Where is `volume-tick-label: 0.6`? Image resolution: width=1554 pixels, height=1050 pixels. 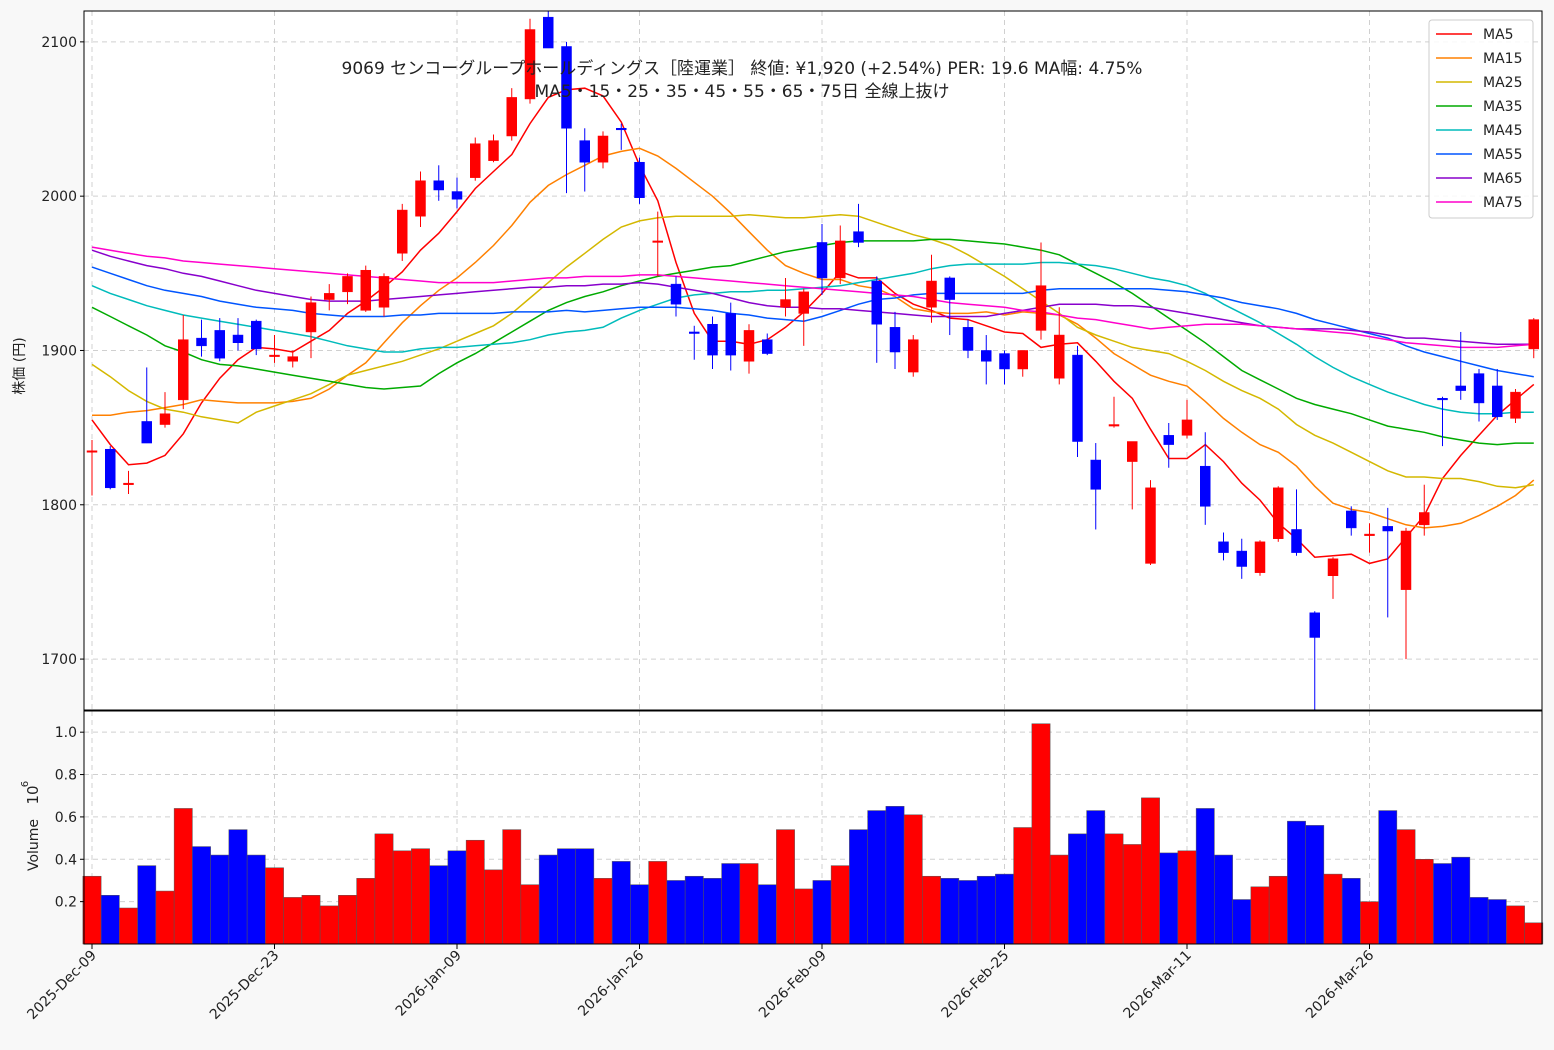
volume-tick-label: 0.6 is located at coordinates (66, 818).